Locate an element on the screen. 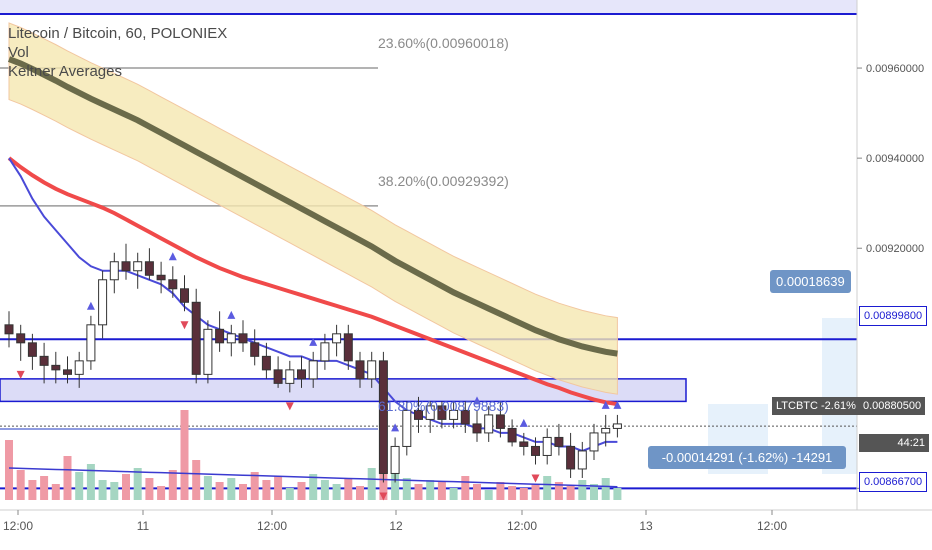  measure-range-bottom: -0.00014291 (-1.62%) -14291 is located at coordinates (747, 457).